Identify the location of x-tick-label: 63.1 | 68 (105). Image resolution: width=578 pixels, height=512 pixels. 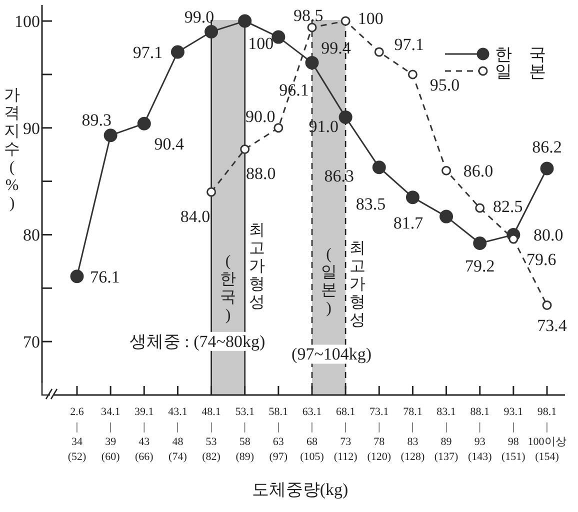
(312, 434).